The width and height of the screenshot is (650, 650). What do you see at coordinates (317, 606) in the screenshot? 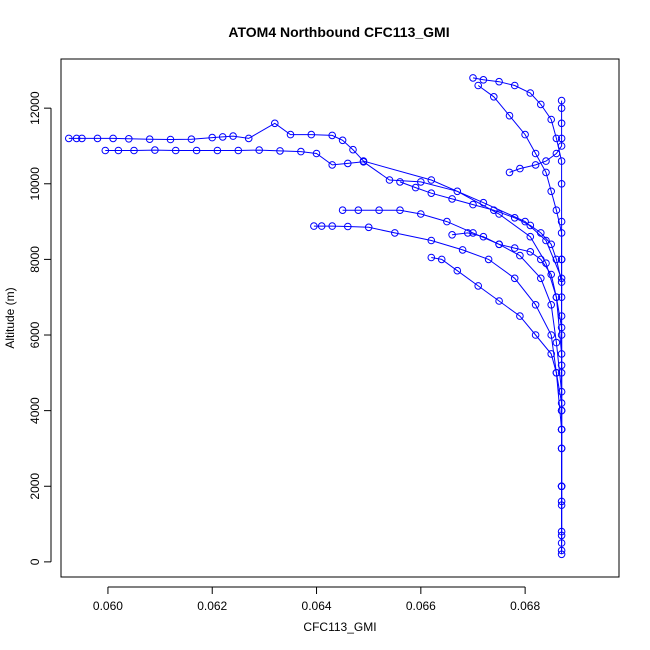
I see `x-tick-label: 0.064` at bounding box center [317, 606].